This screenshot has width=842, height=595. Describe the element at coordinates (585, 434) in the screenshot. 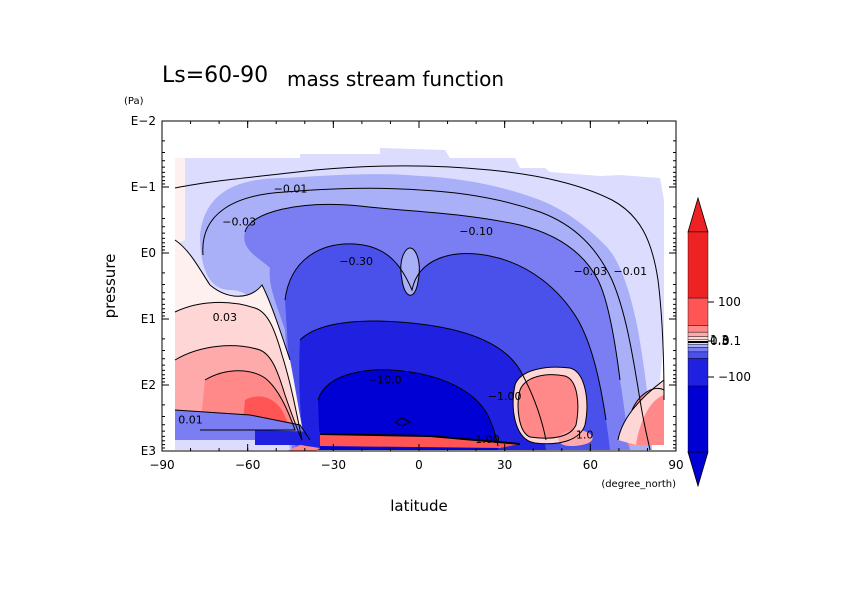

I see `contour-label: 1.0` at that location.